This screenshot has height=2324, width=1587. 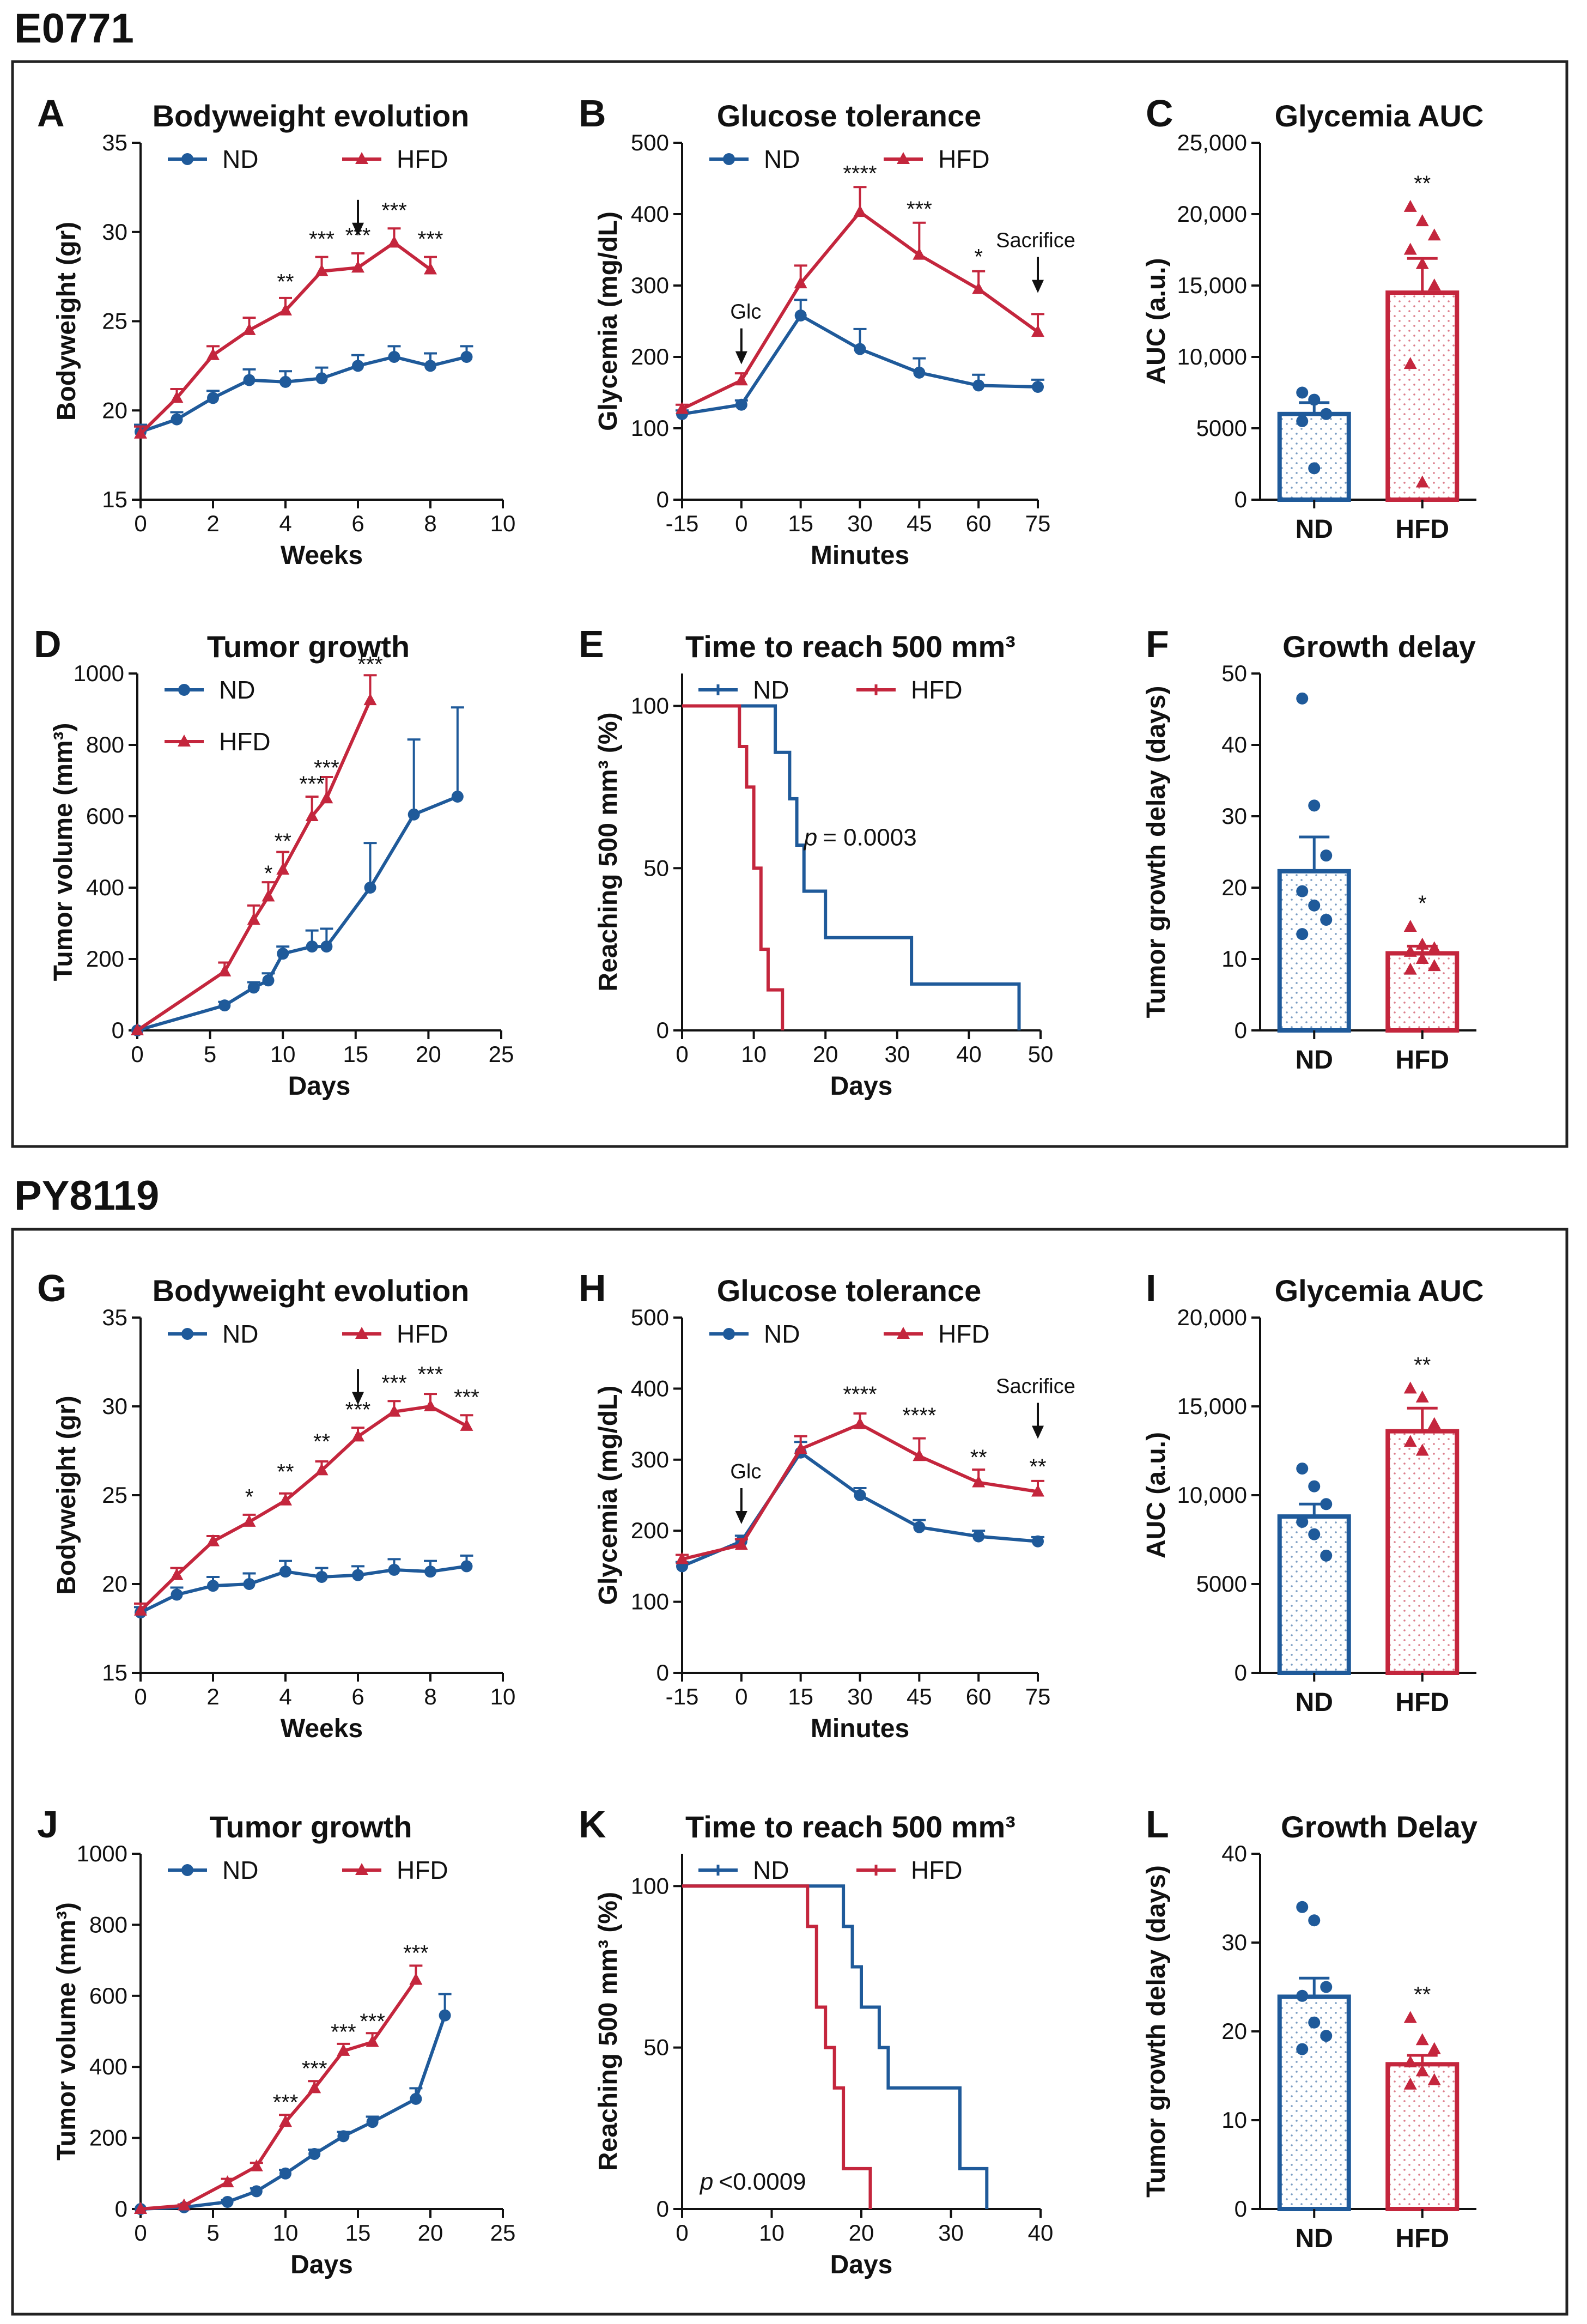 I want to click on x-axis-label: Days, so click(x=321, y=2264).